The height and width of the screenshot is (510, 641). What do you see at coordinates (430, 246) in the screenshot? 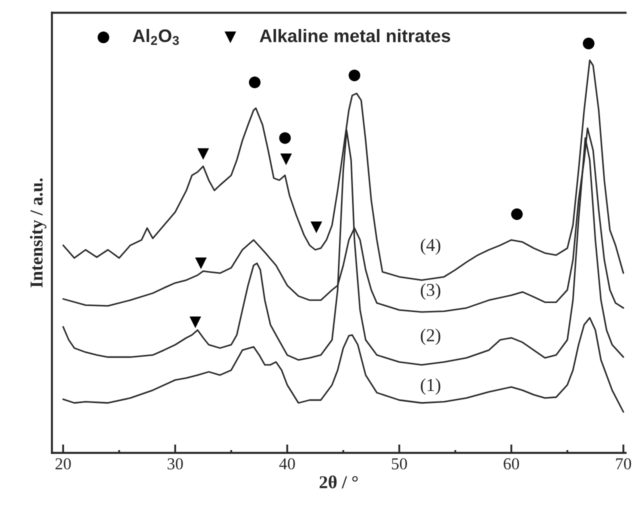
I see `annotation: (4)` at bounding box center [430, 246].